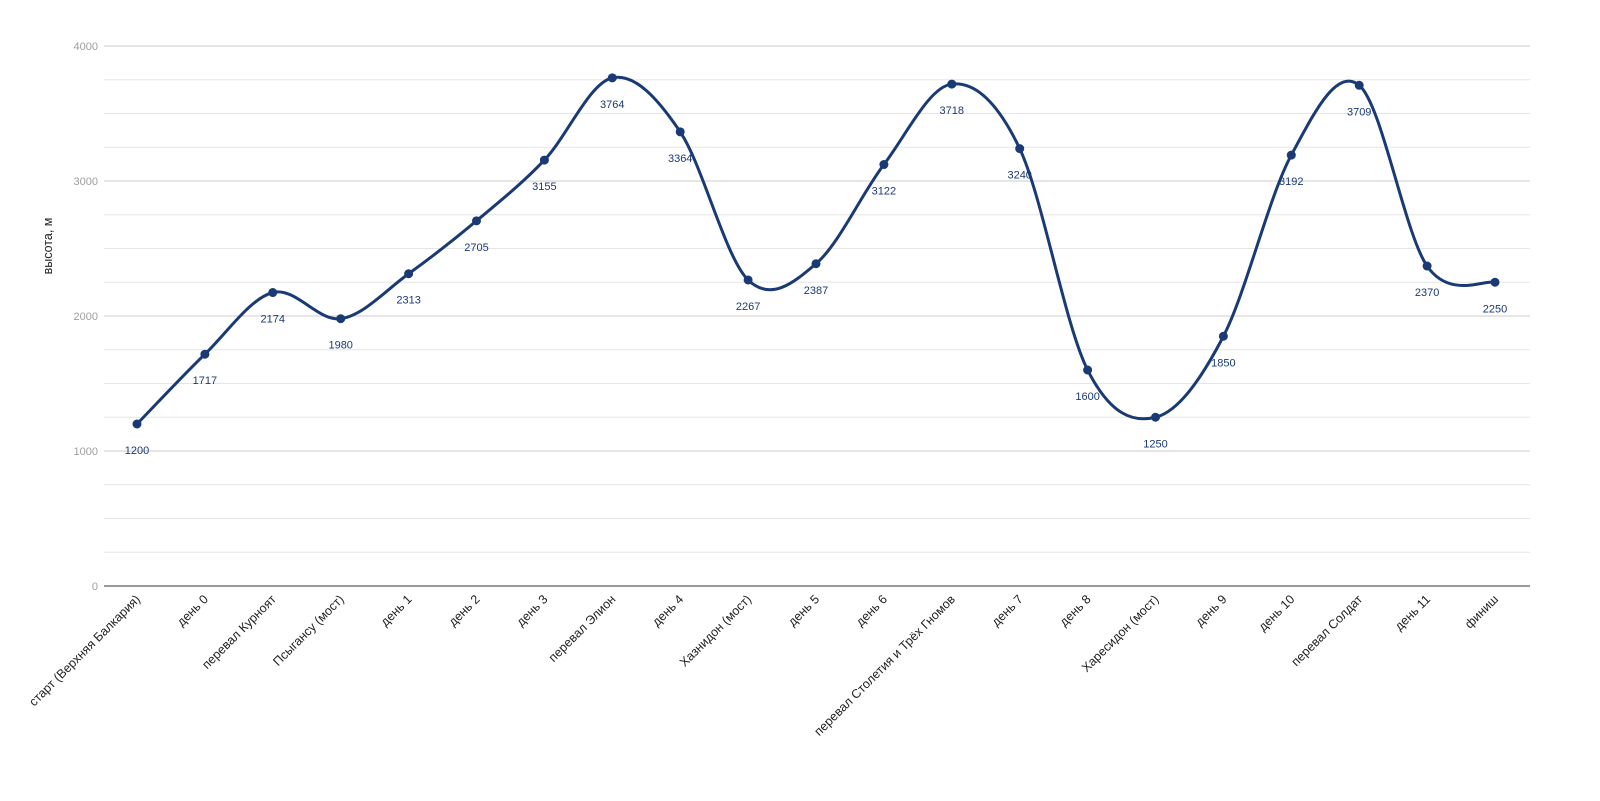  I want to click on x-tick-label: перевал Элион, so click(582, 628).